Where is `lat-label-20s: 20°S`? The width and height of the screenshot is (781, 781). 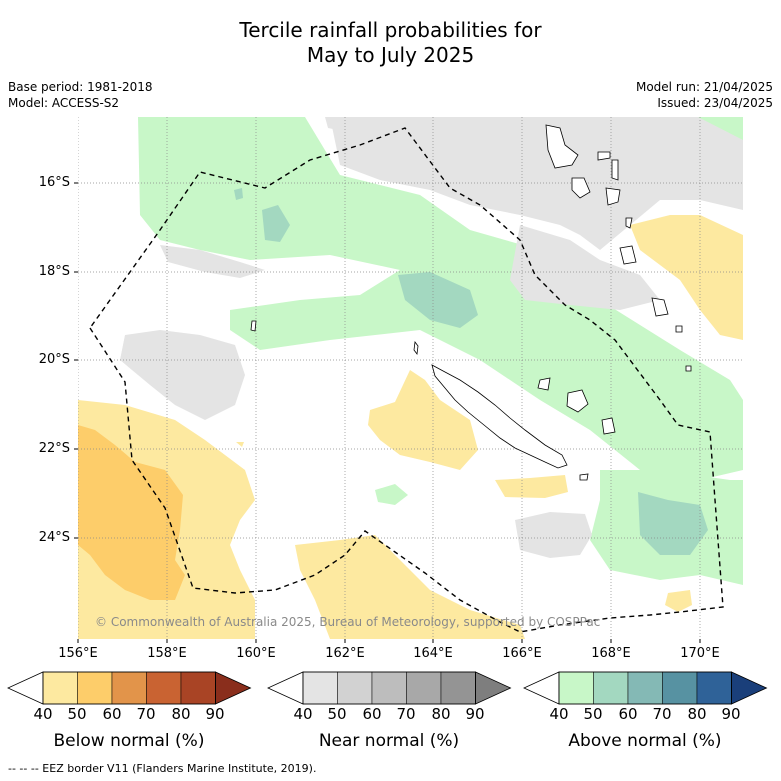 lat-label-20s: 20°S is located at coordinates (54, 359).